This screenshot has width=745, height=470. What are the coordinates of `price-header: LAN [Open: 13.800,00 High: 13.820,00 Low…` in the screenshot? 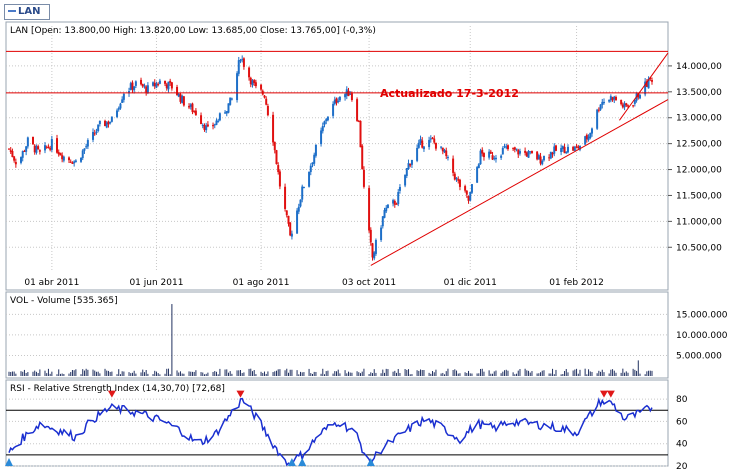 It's located at (193, 31).